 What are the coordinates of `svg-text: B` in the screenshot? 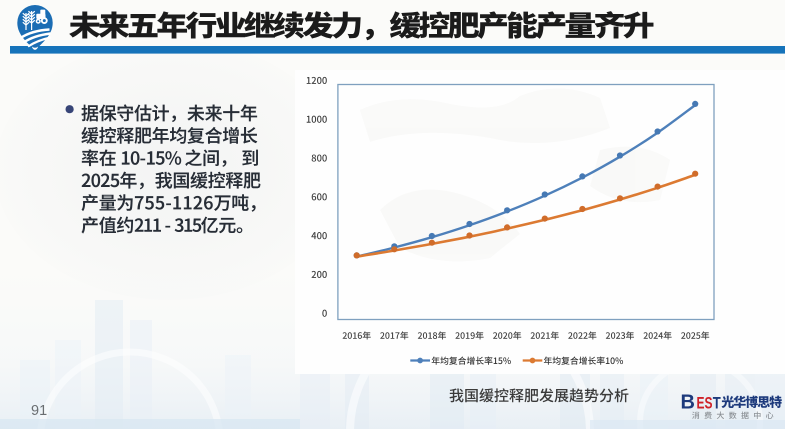 It's located at (688, 403).